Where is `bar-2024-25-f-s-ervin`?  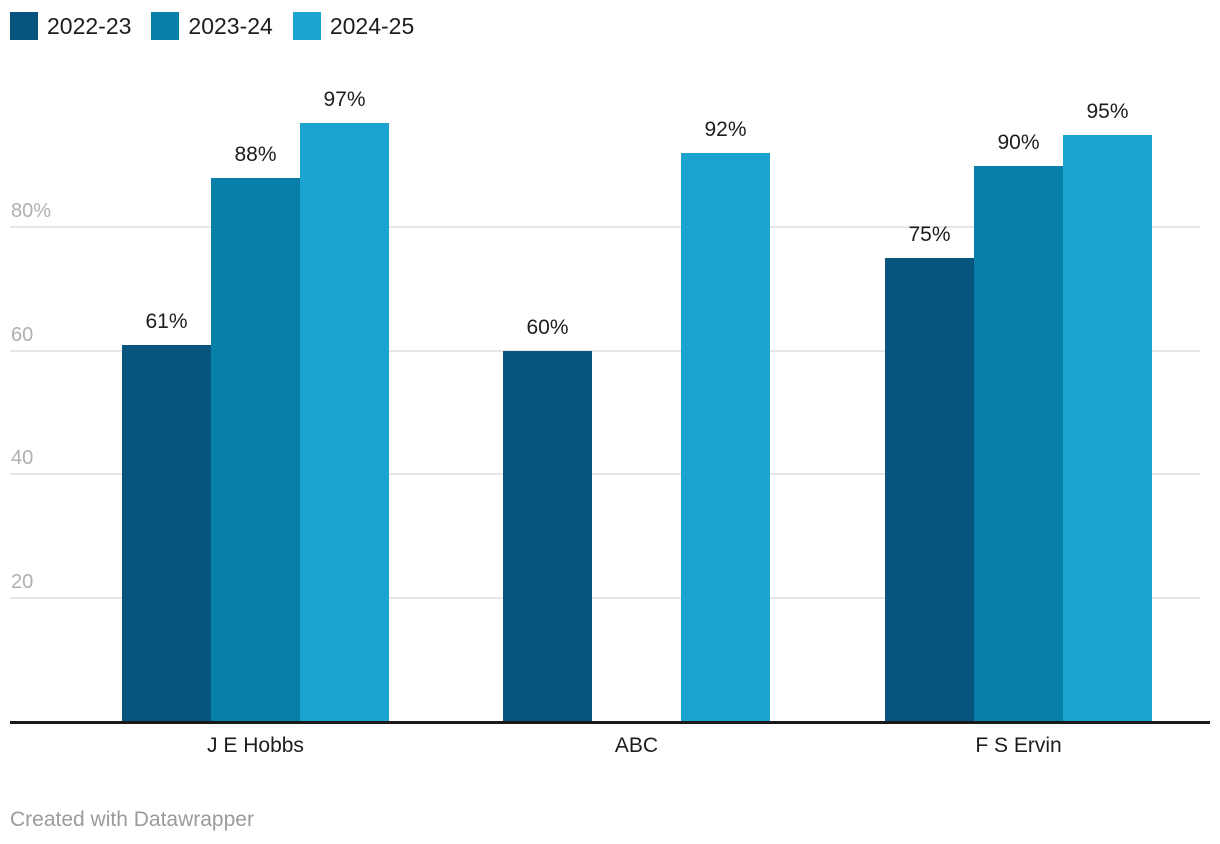
bar-2024-25-f-s-ervin is located at coordinates (1107, 428).